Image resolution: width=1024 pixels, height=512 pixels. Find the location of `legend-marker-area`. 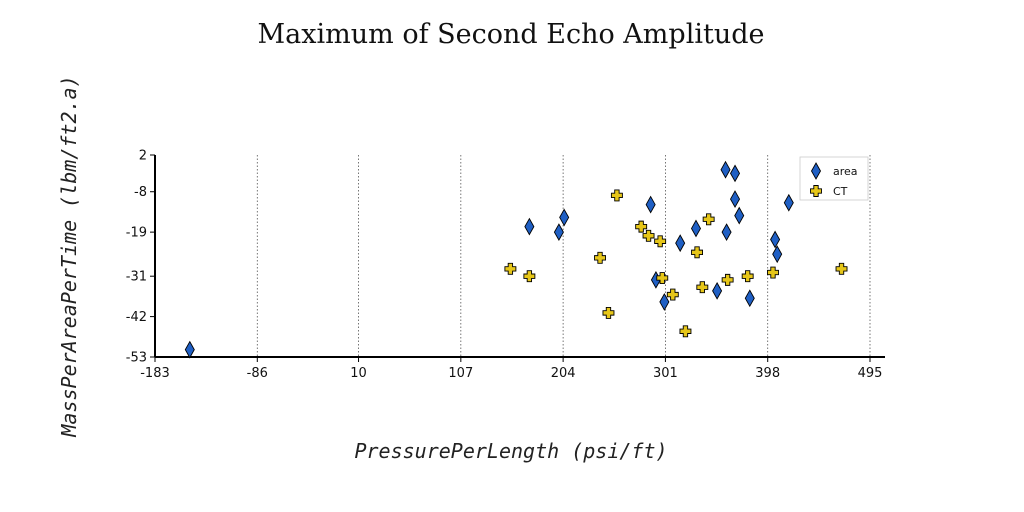

legend-marker-area is located at coordinates (816, 171).